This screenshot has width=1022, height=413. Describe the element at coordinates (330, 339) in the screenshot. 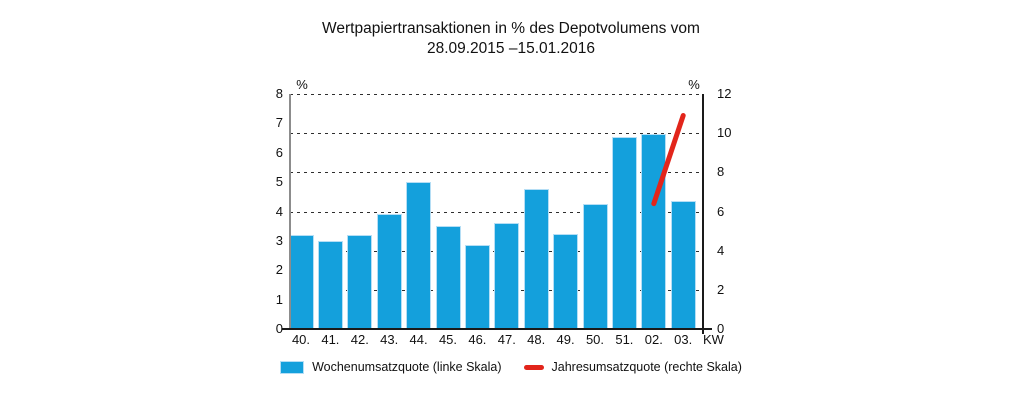

I see `x-tick-kw-41: 41.` at that location.